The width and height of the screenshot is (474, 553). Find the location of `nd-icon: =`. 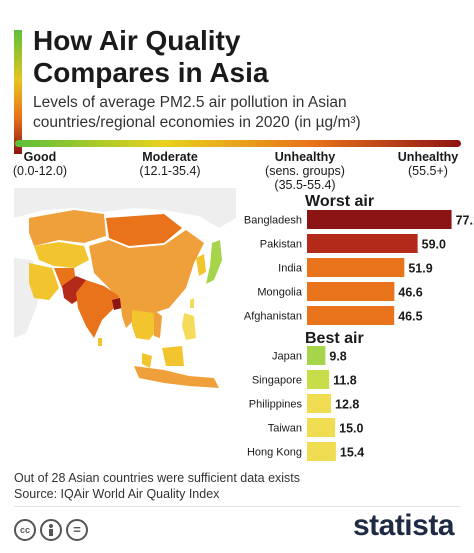

nd-icon: = is located at coordinates (77, 530).